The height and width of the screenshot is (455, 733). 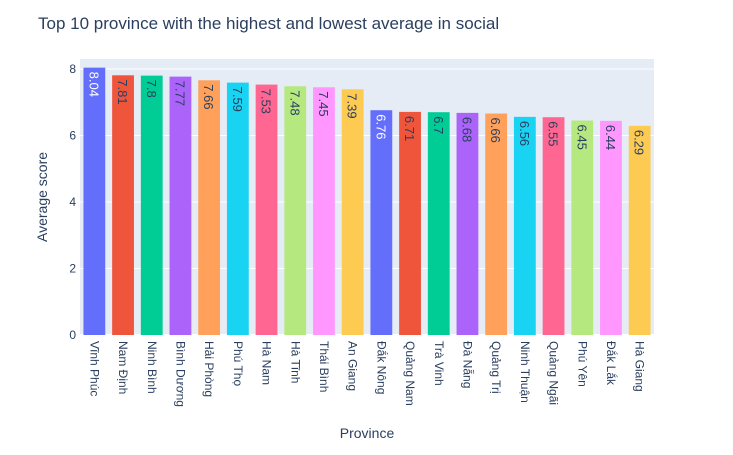 I want to click on y-tick-label: 2, so click(x=72, y=268).